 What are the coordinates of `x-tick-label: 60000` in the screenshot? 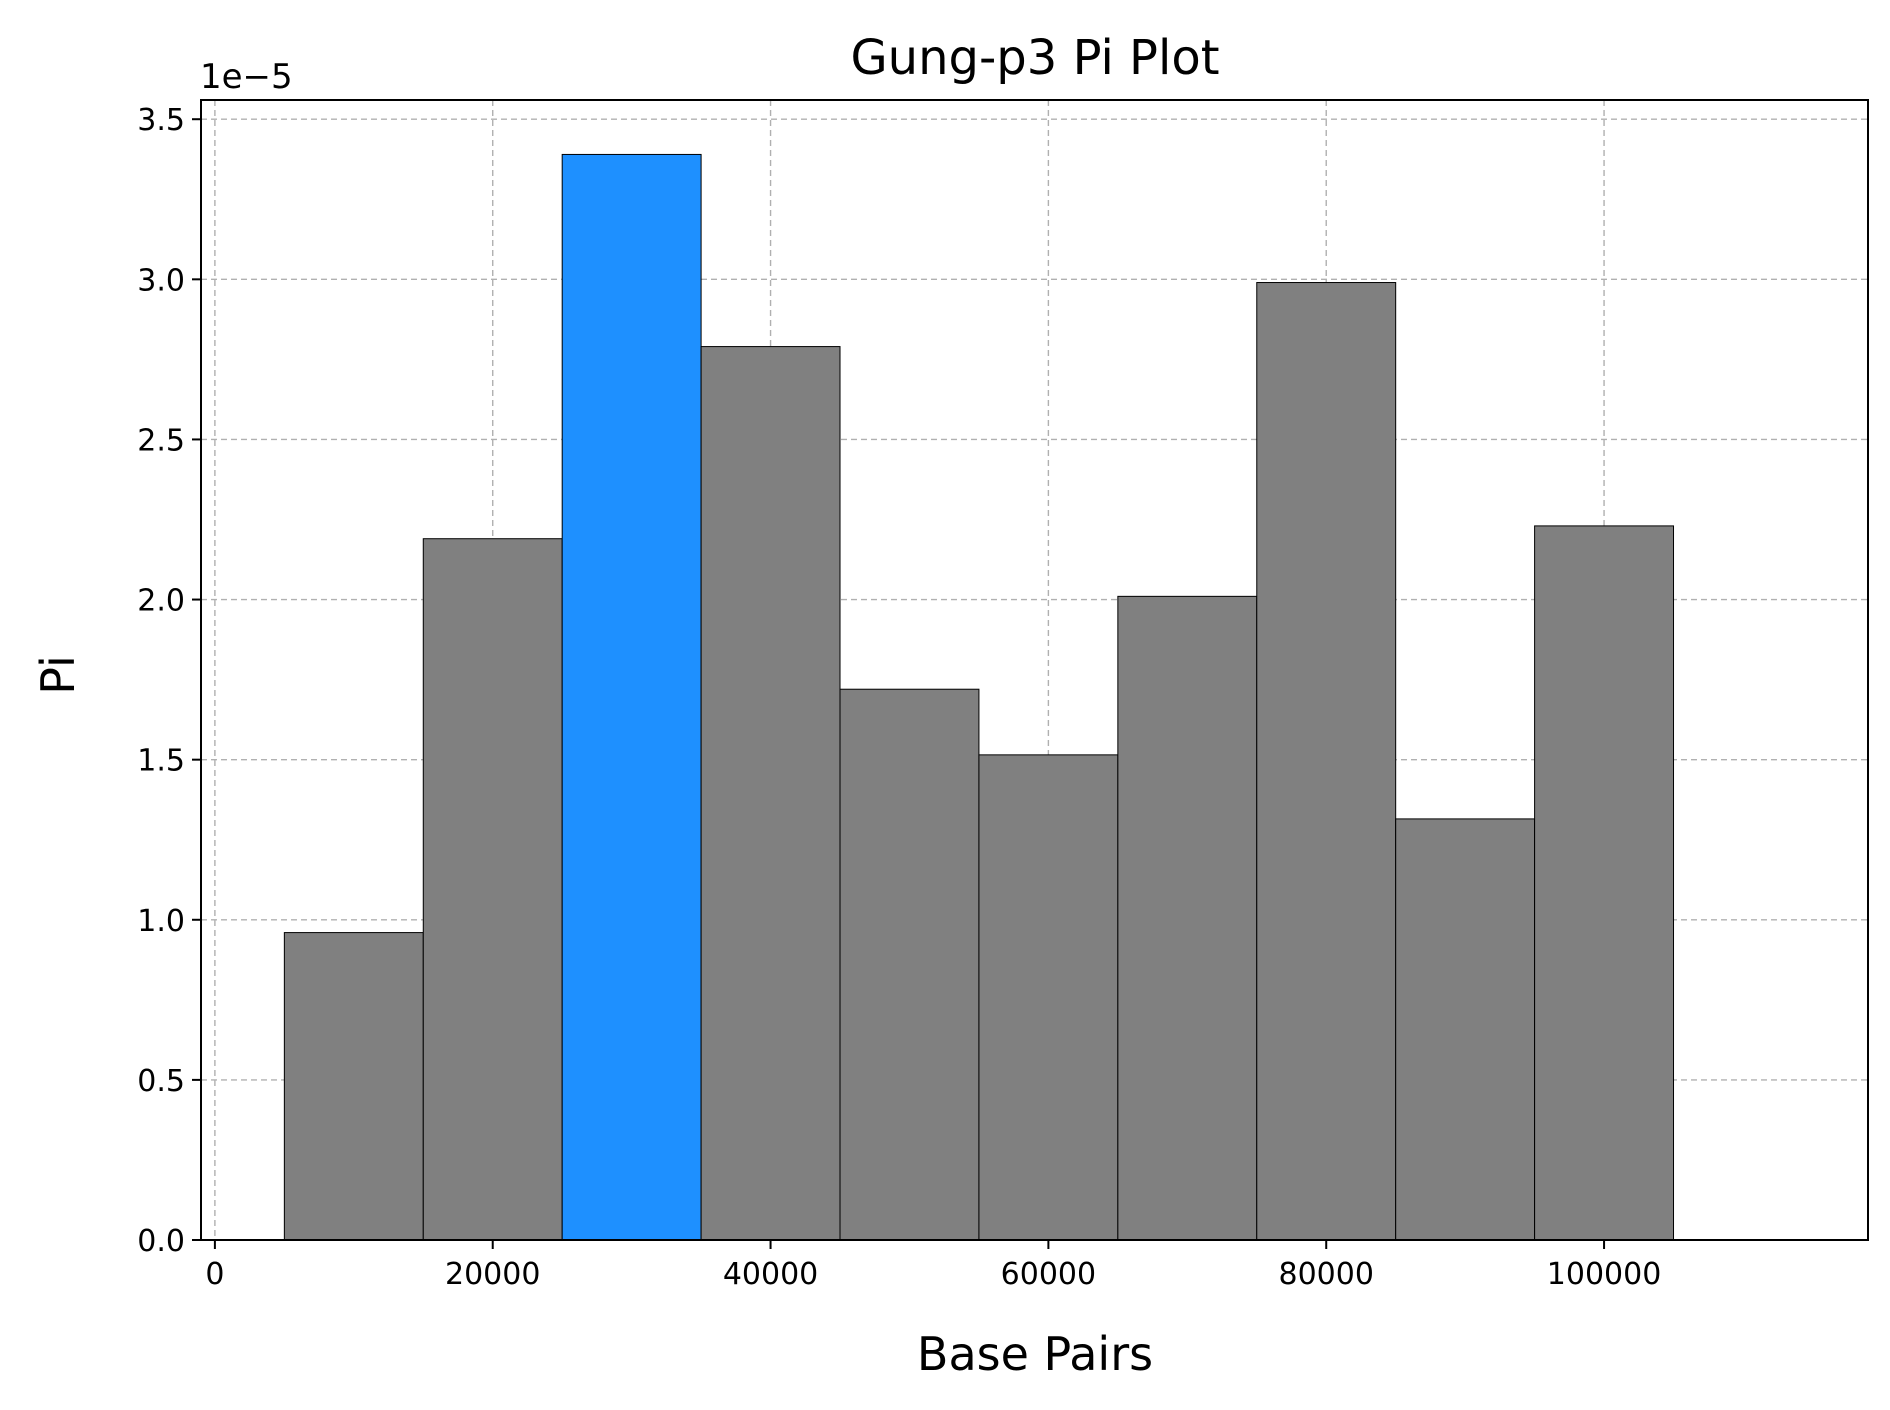 It's located at (1048, 1274).